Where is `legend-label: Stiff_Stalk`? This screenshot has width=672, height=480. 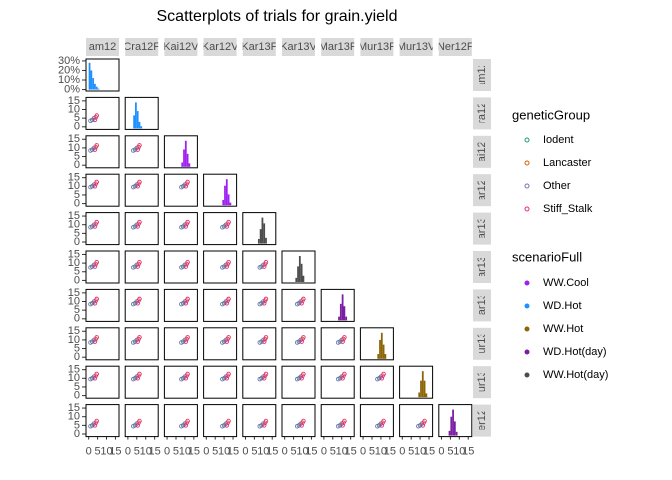
legend-label: Stiff_Stalk is located at coordinates (568, 209).